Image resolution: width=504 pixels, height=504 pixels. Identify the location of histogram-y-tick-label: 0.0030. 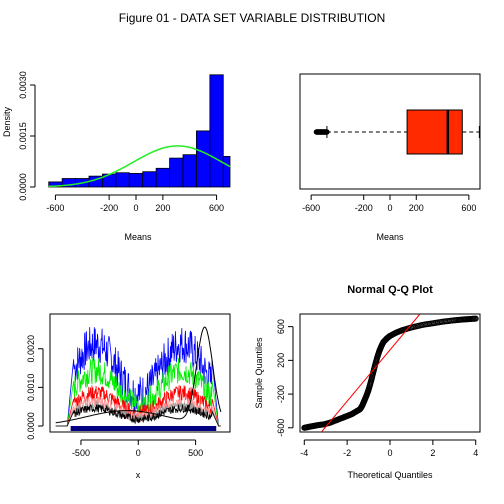
(23, 85).